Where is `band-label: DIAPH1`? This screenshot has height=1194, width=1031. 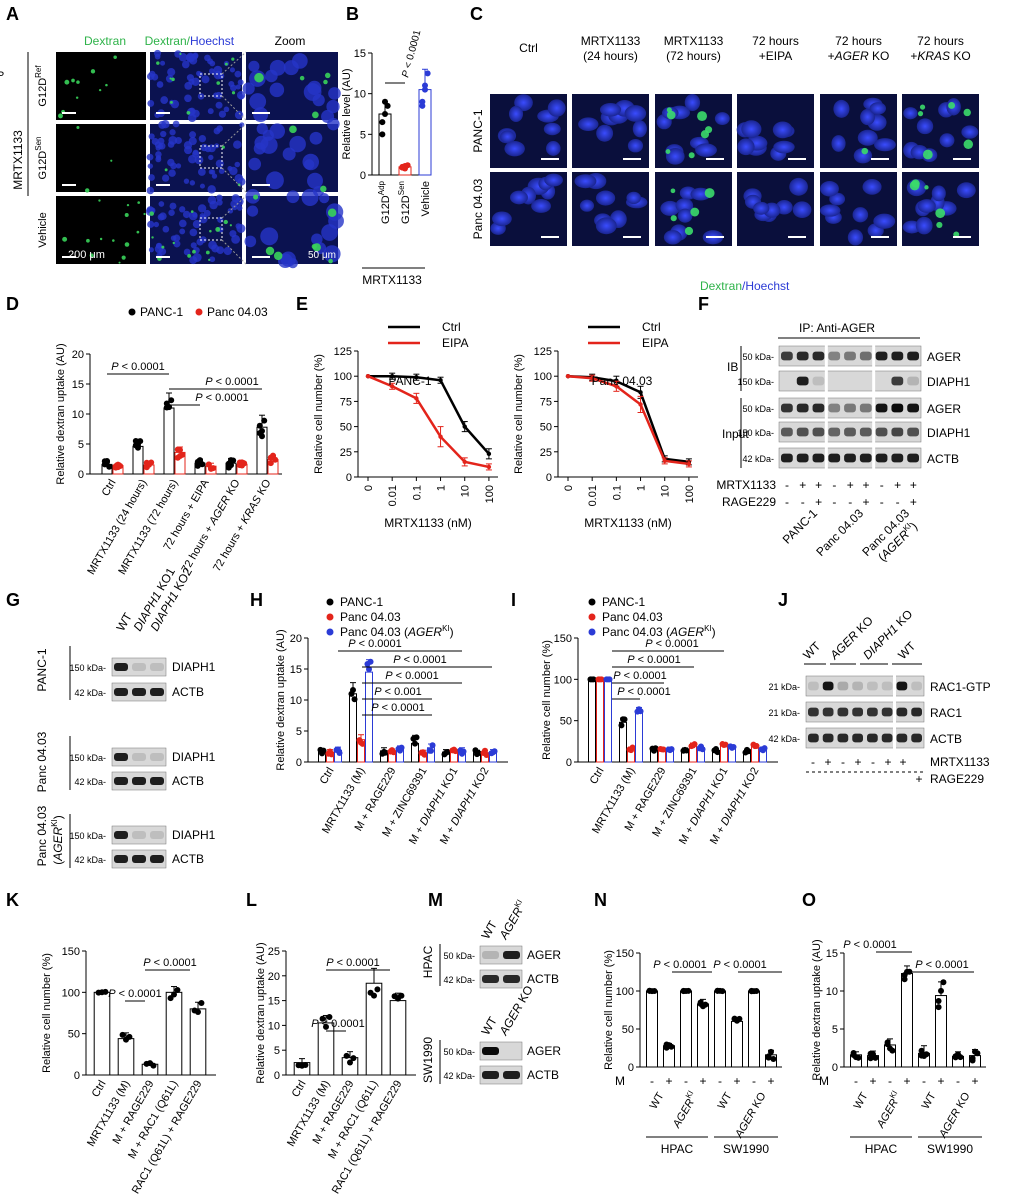 band-label: DIAPH1 is located at coordinates (194, 667).